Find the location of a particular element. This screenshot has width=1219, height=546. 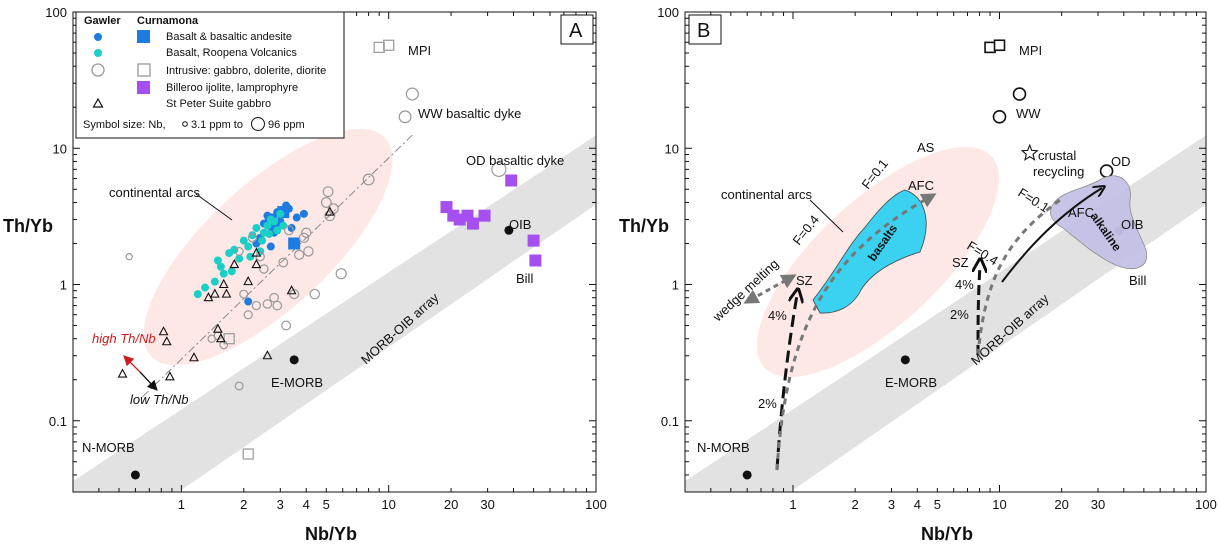

legend-gawler-intrusive-marker is located at coordinates (98, 70).